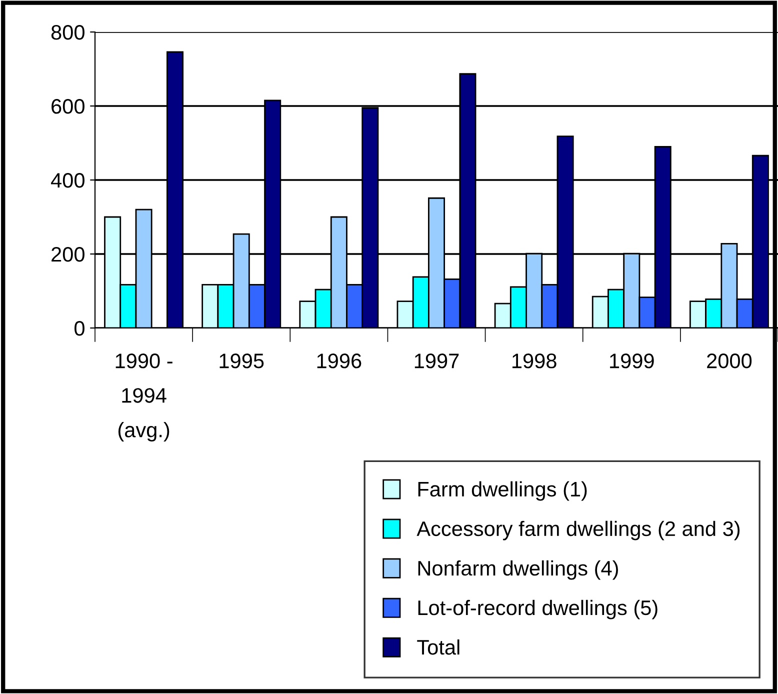  What do you see at coordinates (67, 32) in the screenshot?
I see `y-tick-label: 800` at bounding box center [67, 32].